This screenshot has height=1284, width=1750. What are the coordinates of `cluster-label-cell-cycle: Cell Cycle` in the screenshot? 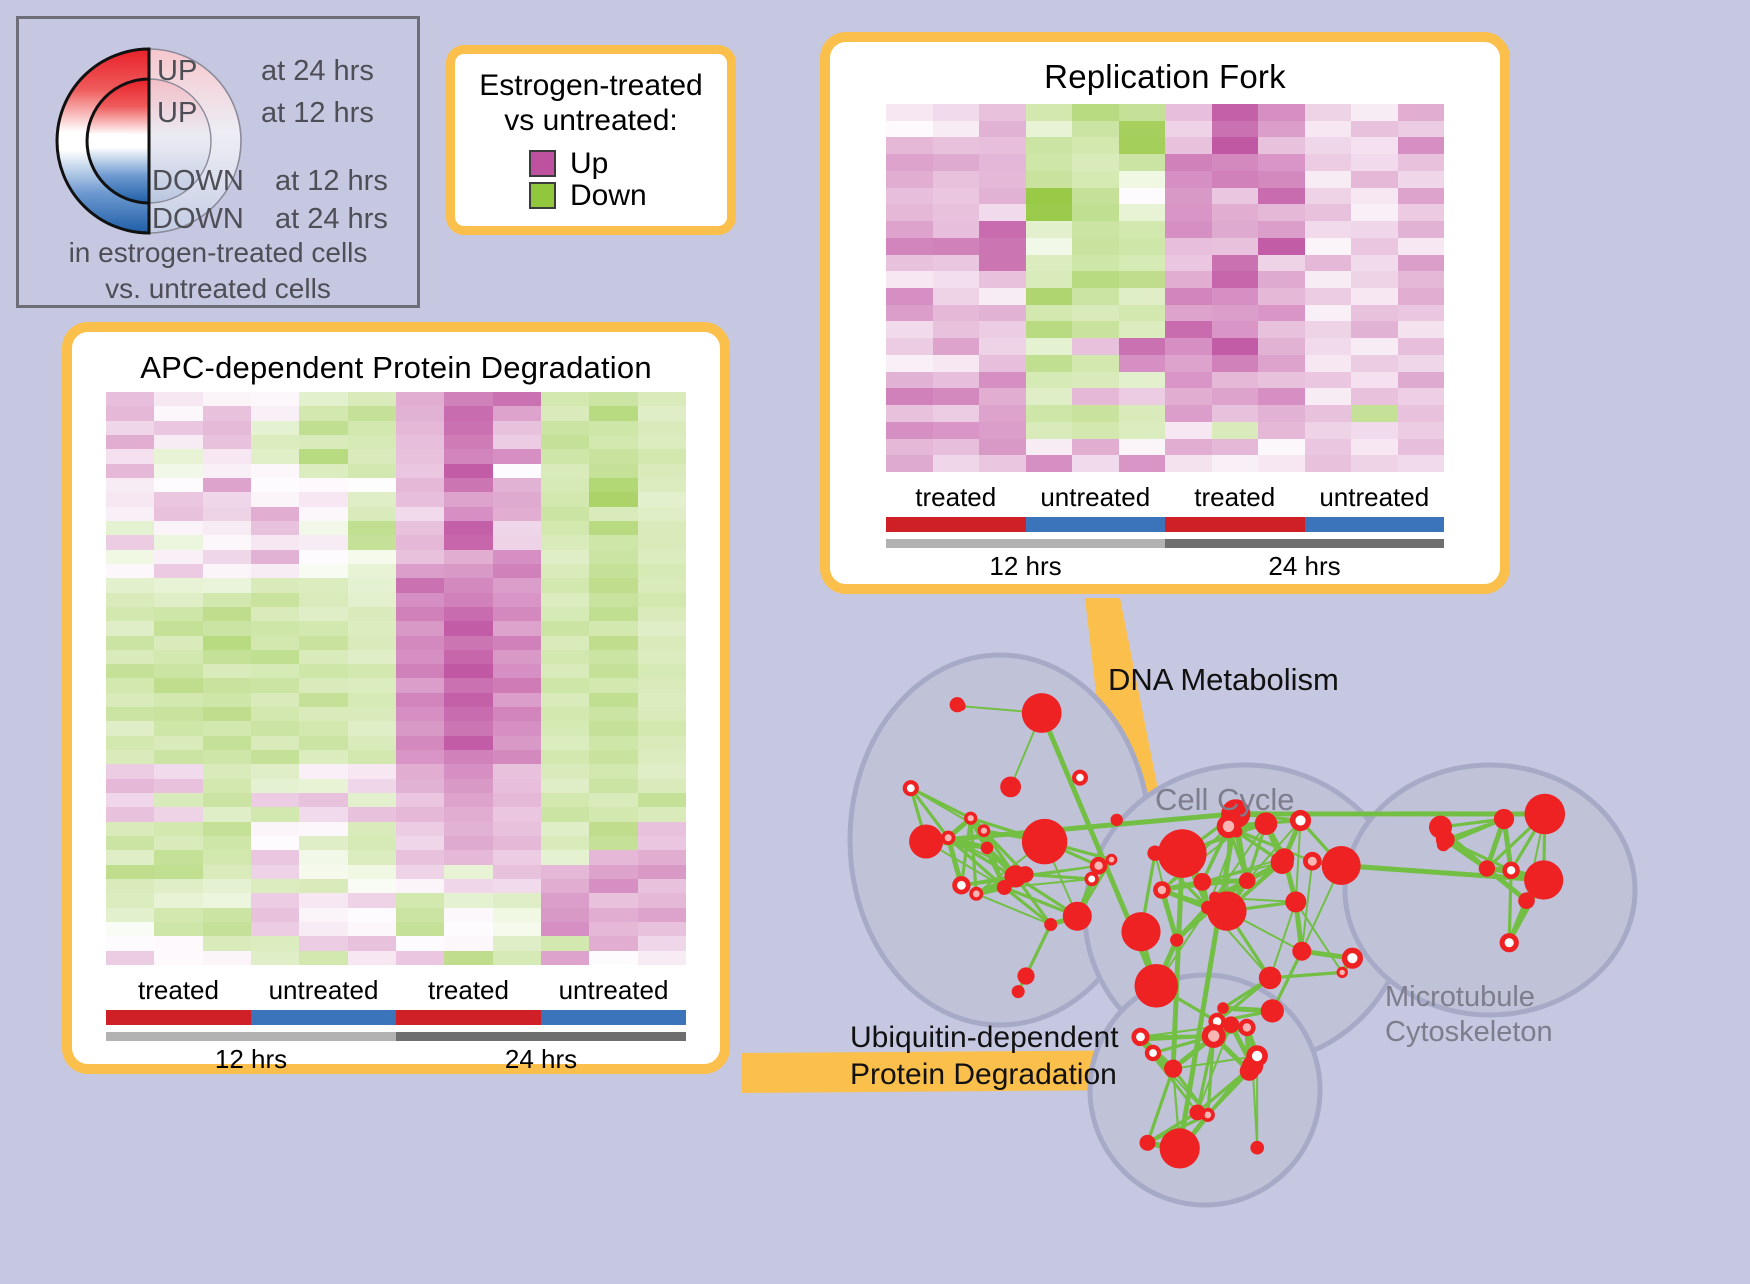 It's located at (1225, 800).